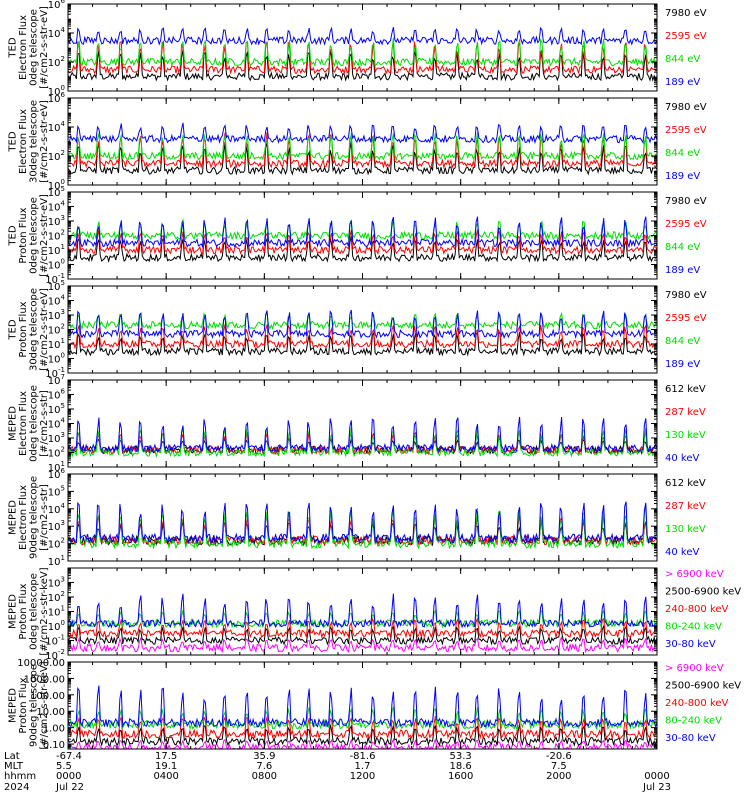 This screenshot has width=750, height=800. Describe the element at coordinates (264, 776) in the screenshot. I see `x-tick-hhmm: 0800` at that location.